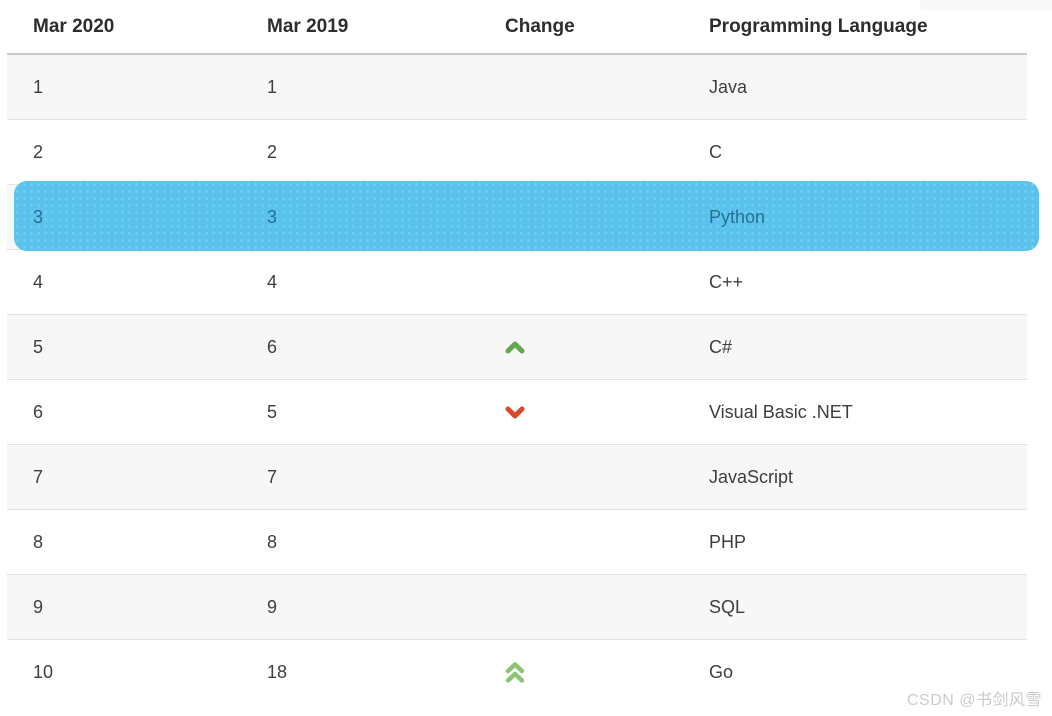  I want to click on mar-2019-rank-cell: 8, so click(272, 541).